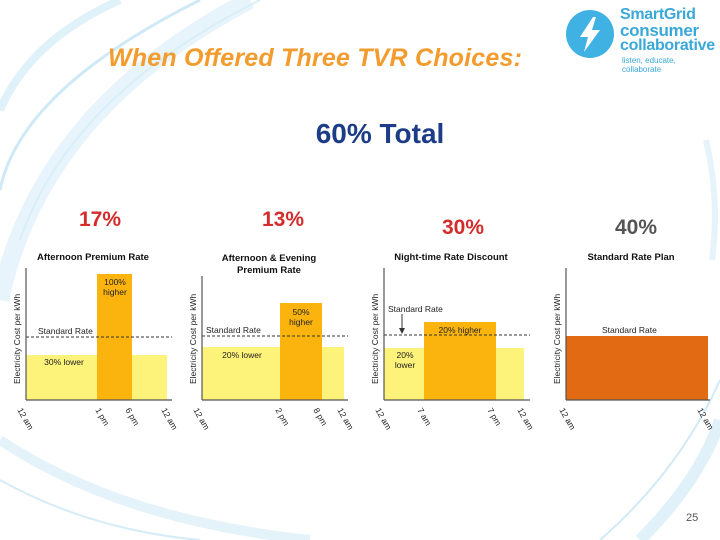 The image size is (720, 540). Describe the element at coordinates (463, 227) in the screenshot. I see `percent-panel-3: 30%` at that location.